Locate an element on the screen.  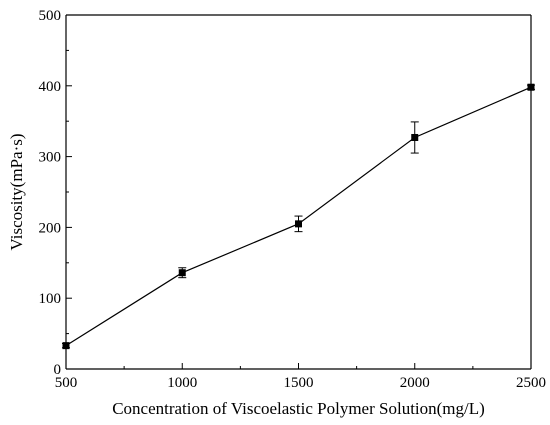
x-tick-label: 1000 is located at coordinates (182, 383).